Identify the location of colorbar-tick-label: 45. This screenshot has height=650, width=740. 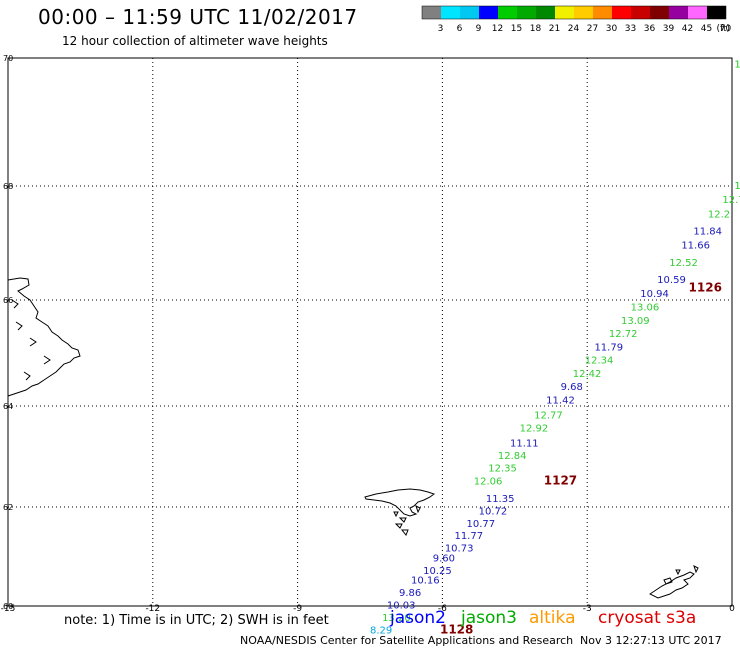
(706, 29).